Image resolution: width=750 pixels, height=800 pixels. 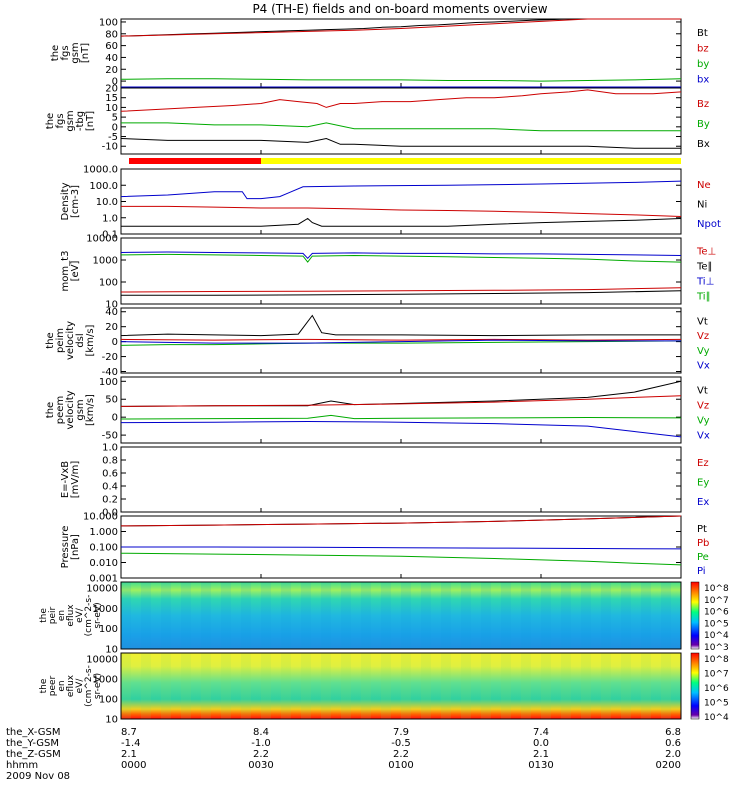 What do you see at coordinates (703, 463) in the screenshot?
I see `legend-entry: Ez` at bounding box center [703, 463].